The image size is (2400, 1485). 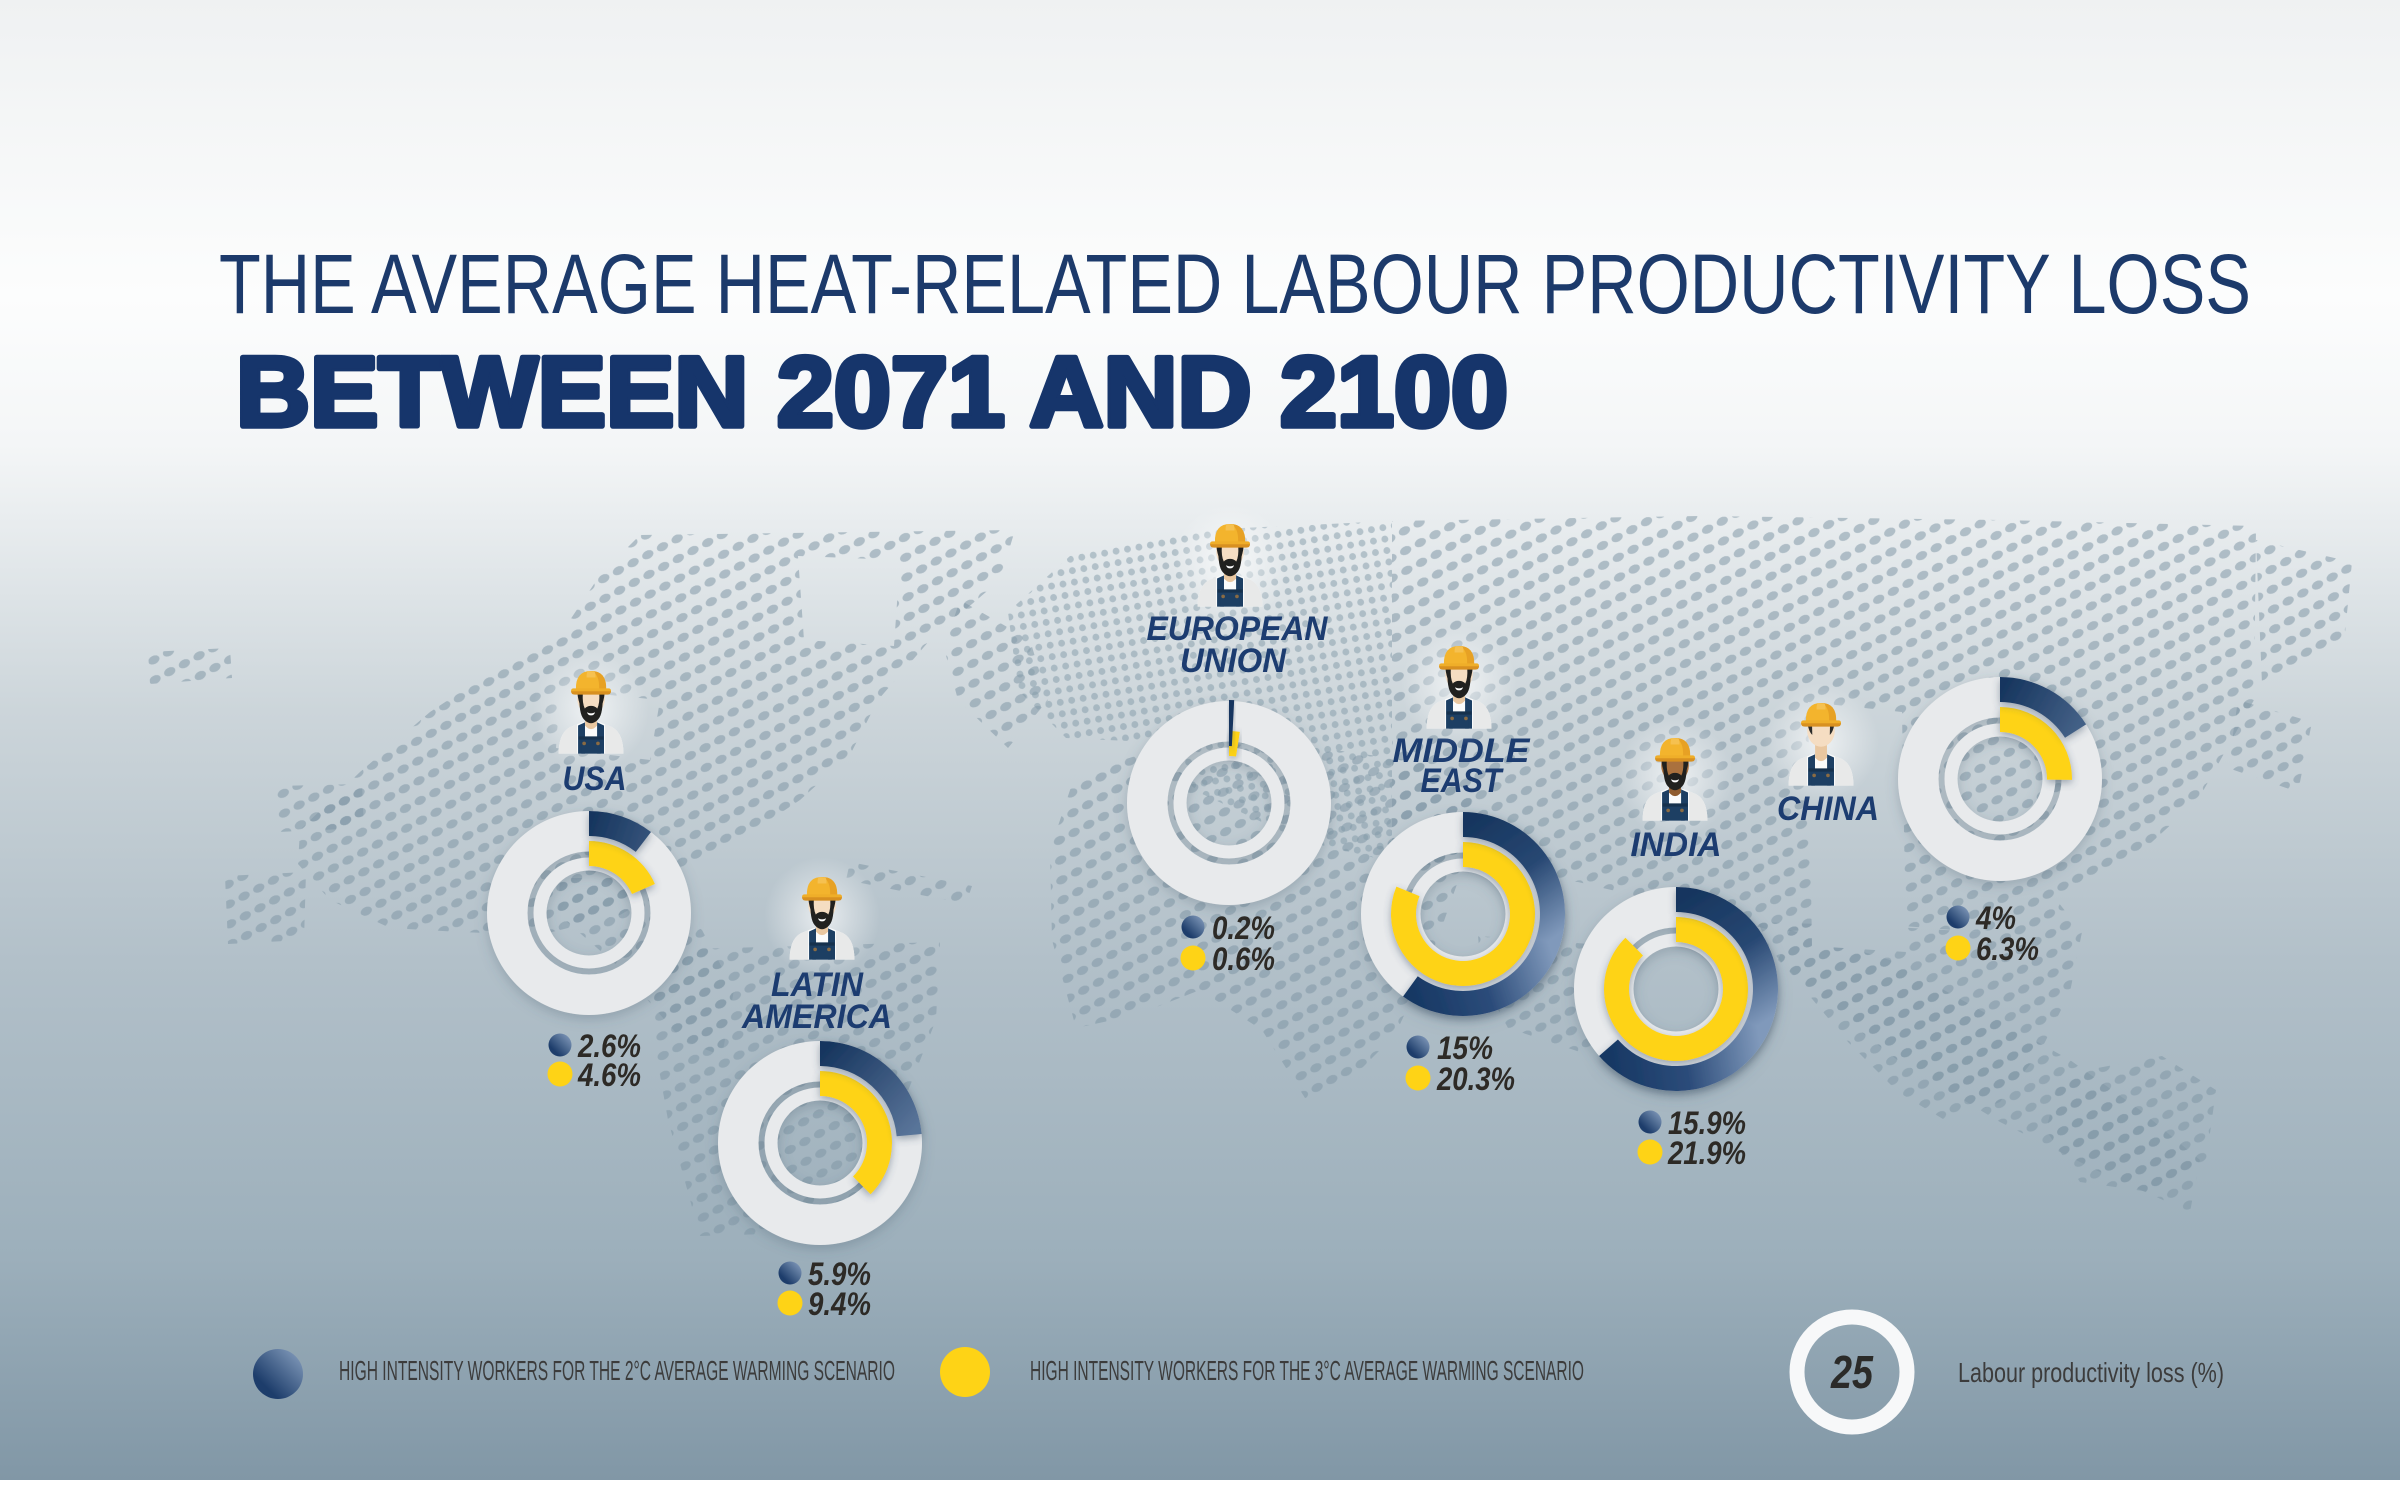 I want to click on svg-text: 6.3%, so click(x=2007, y=949).